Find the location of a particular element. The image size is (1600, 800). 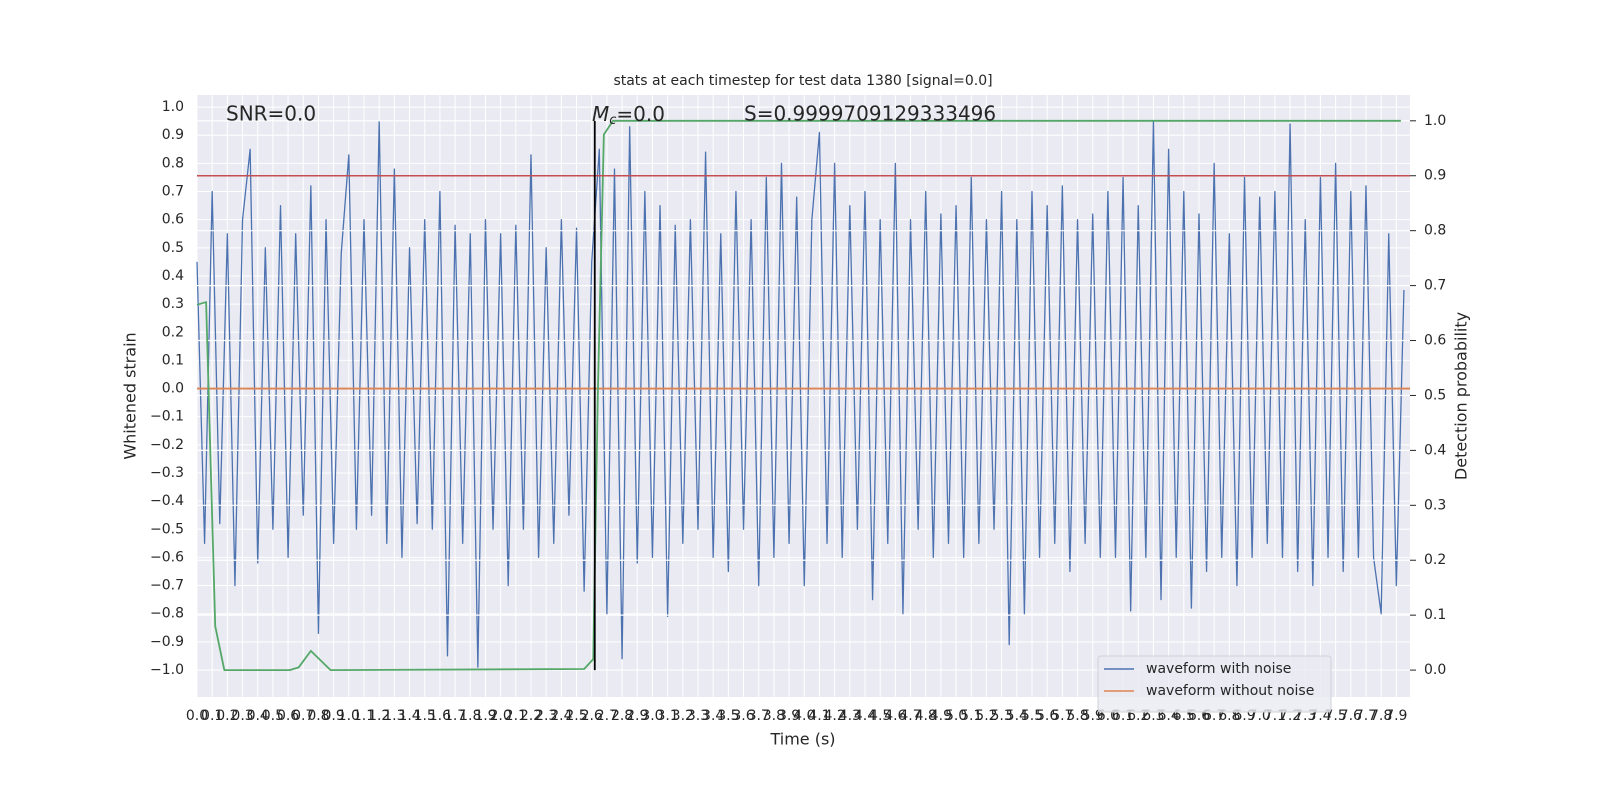

y2-tick-label: 0.2 is located at coordinates (1435, 560).